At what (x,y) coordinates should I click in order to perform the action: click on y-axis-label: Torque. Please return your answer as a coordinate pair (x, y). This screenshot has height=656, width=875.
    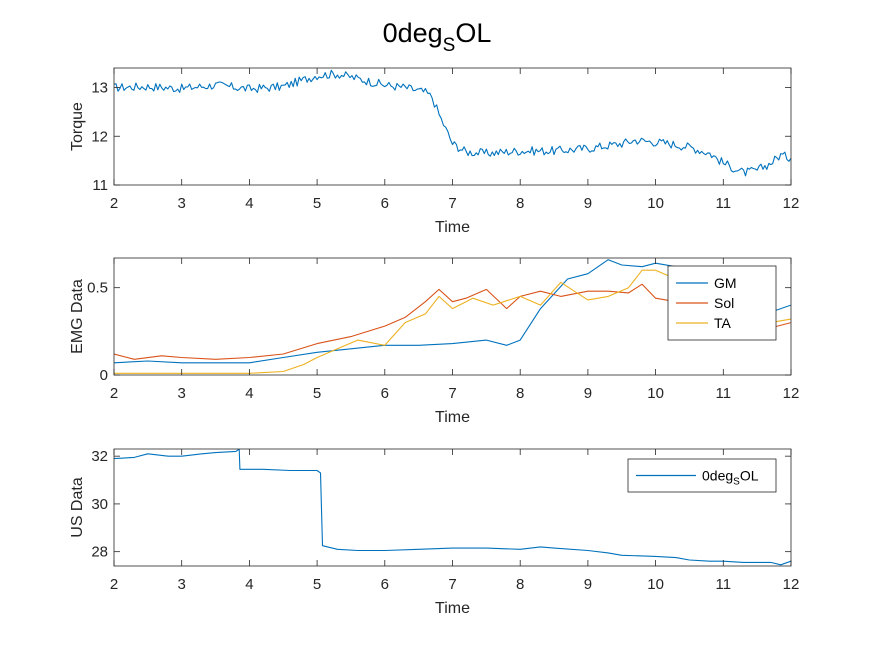
    Looking at the image, I should click on (77, 126).